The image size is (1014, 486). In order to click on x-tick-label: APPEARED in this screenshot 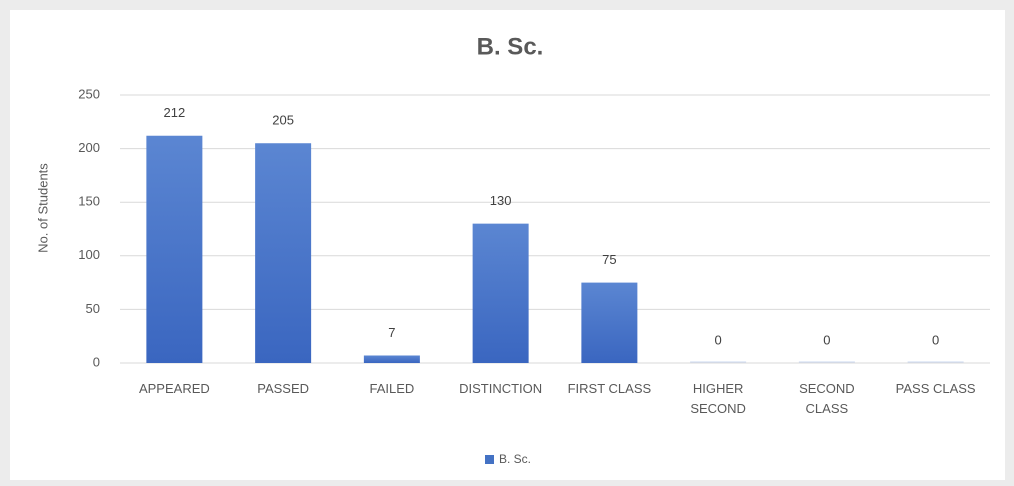, I will do `click(174, 388)`.